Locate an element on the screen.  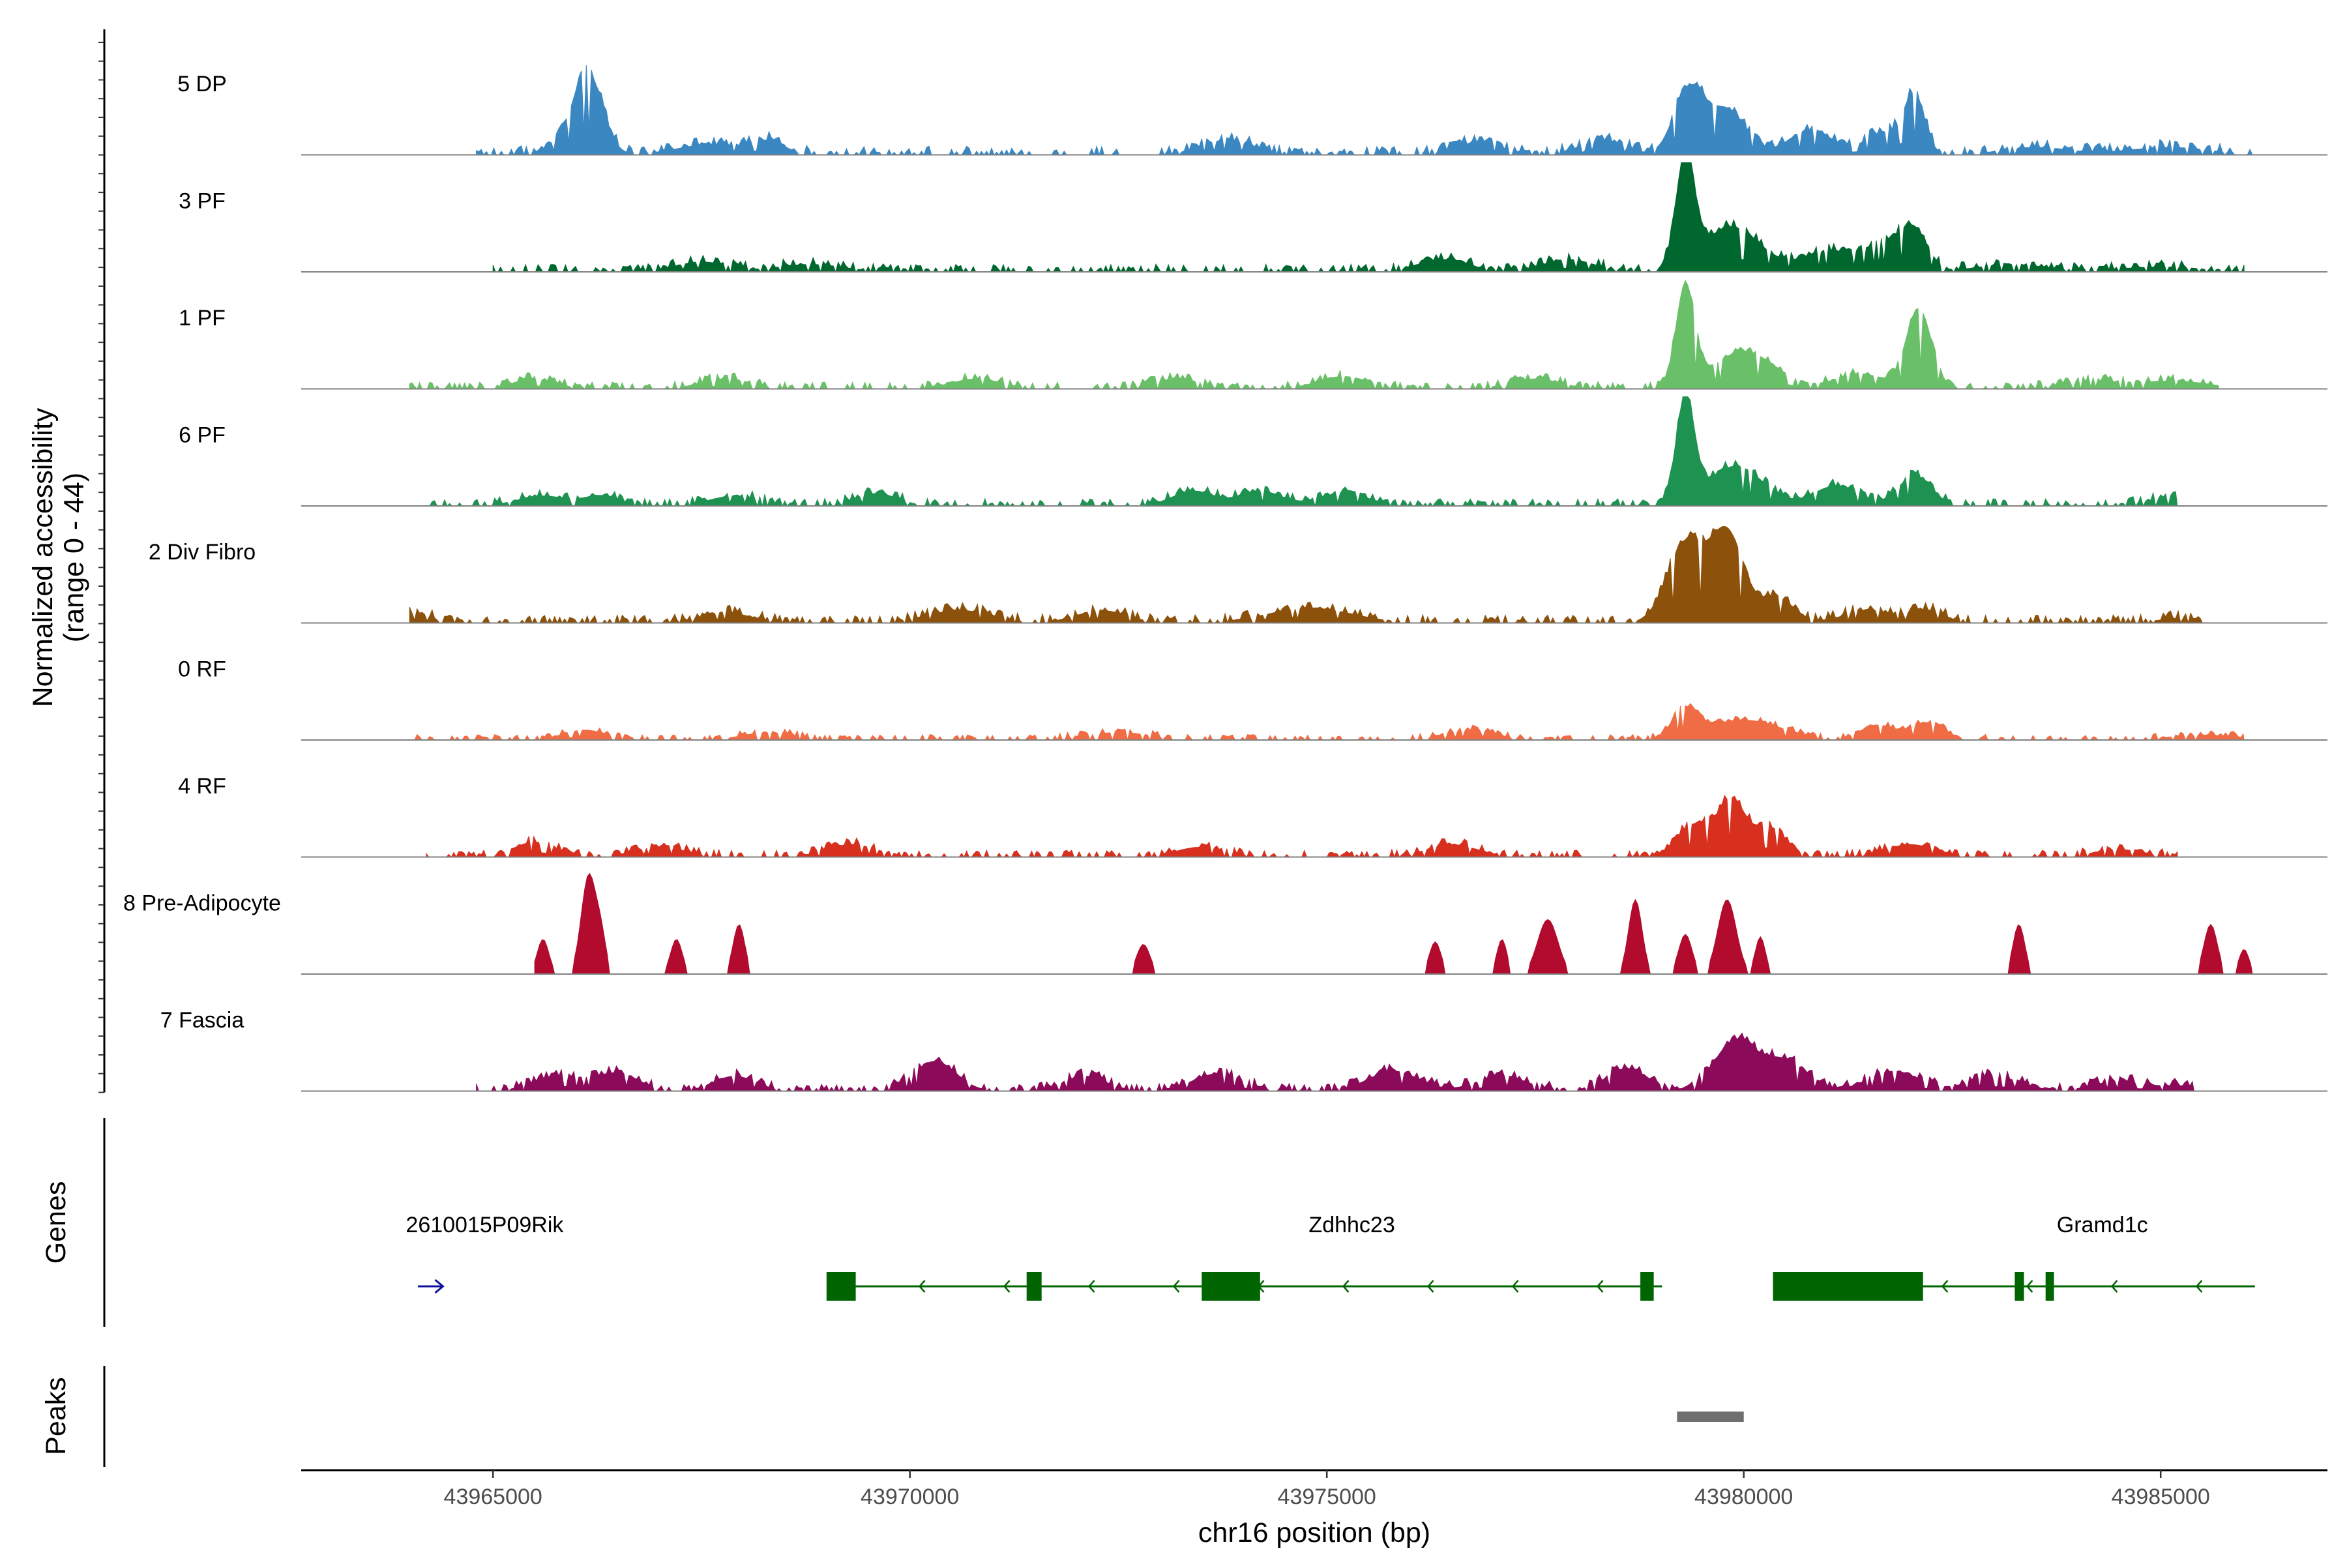
track-label: 1 PF is located at coordinates (202, 318).